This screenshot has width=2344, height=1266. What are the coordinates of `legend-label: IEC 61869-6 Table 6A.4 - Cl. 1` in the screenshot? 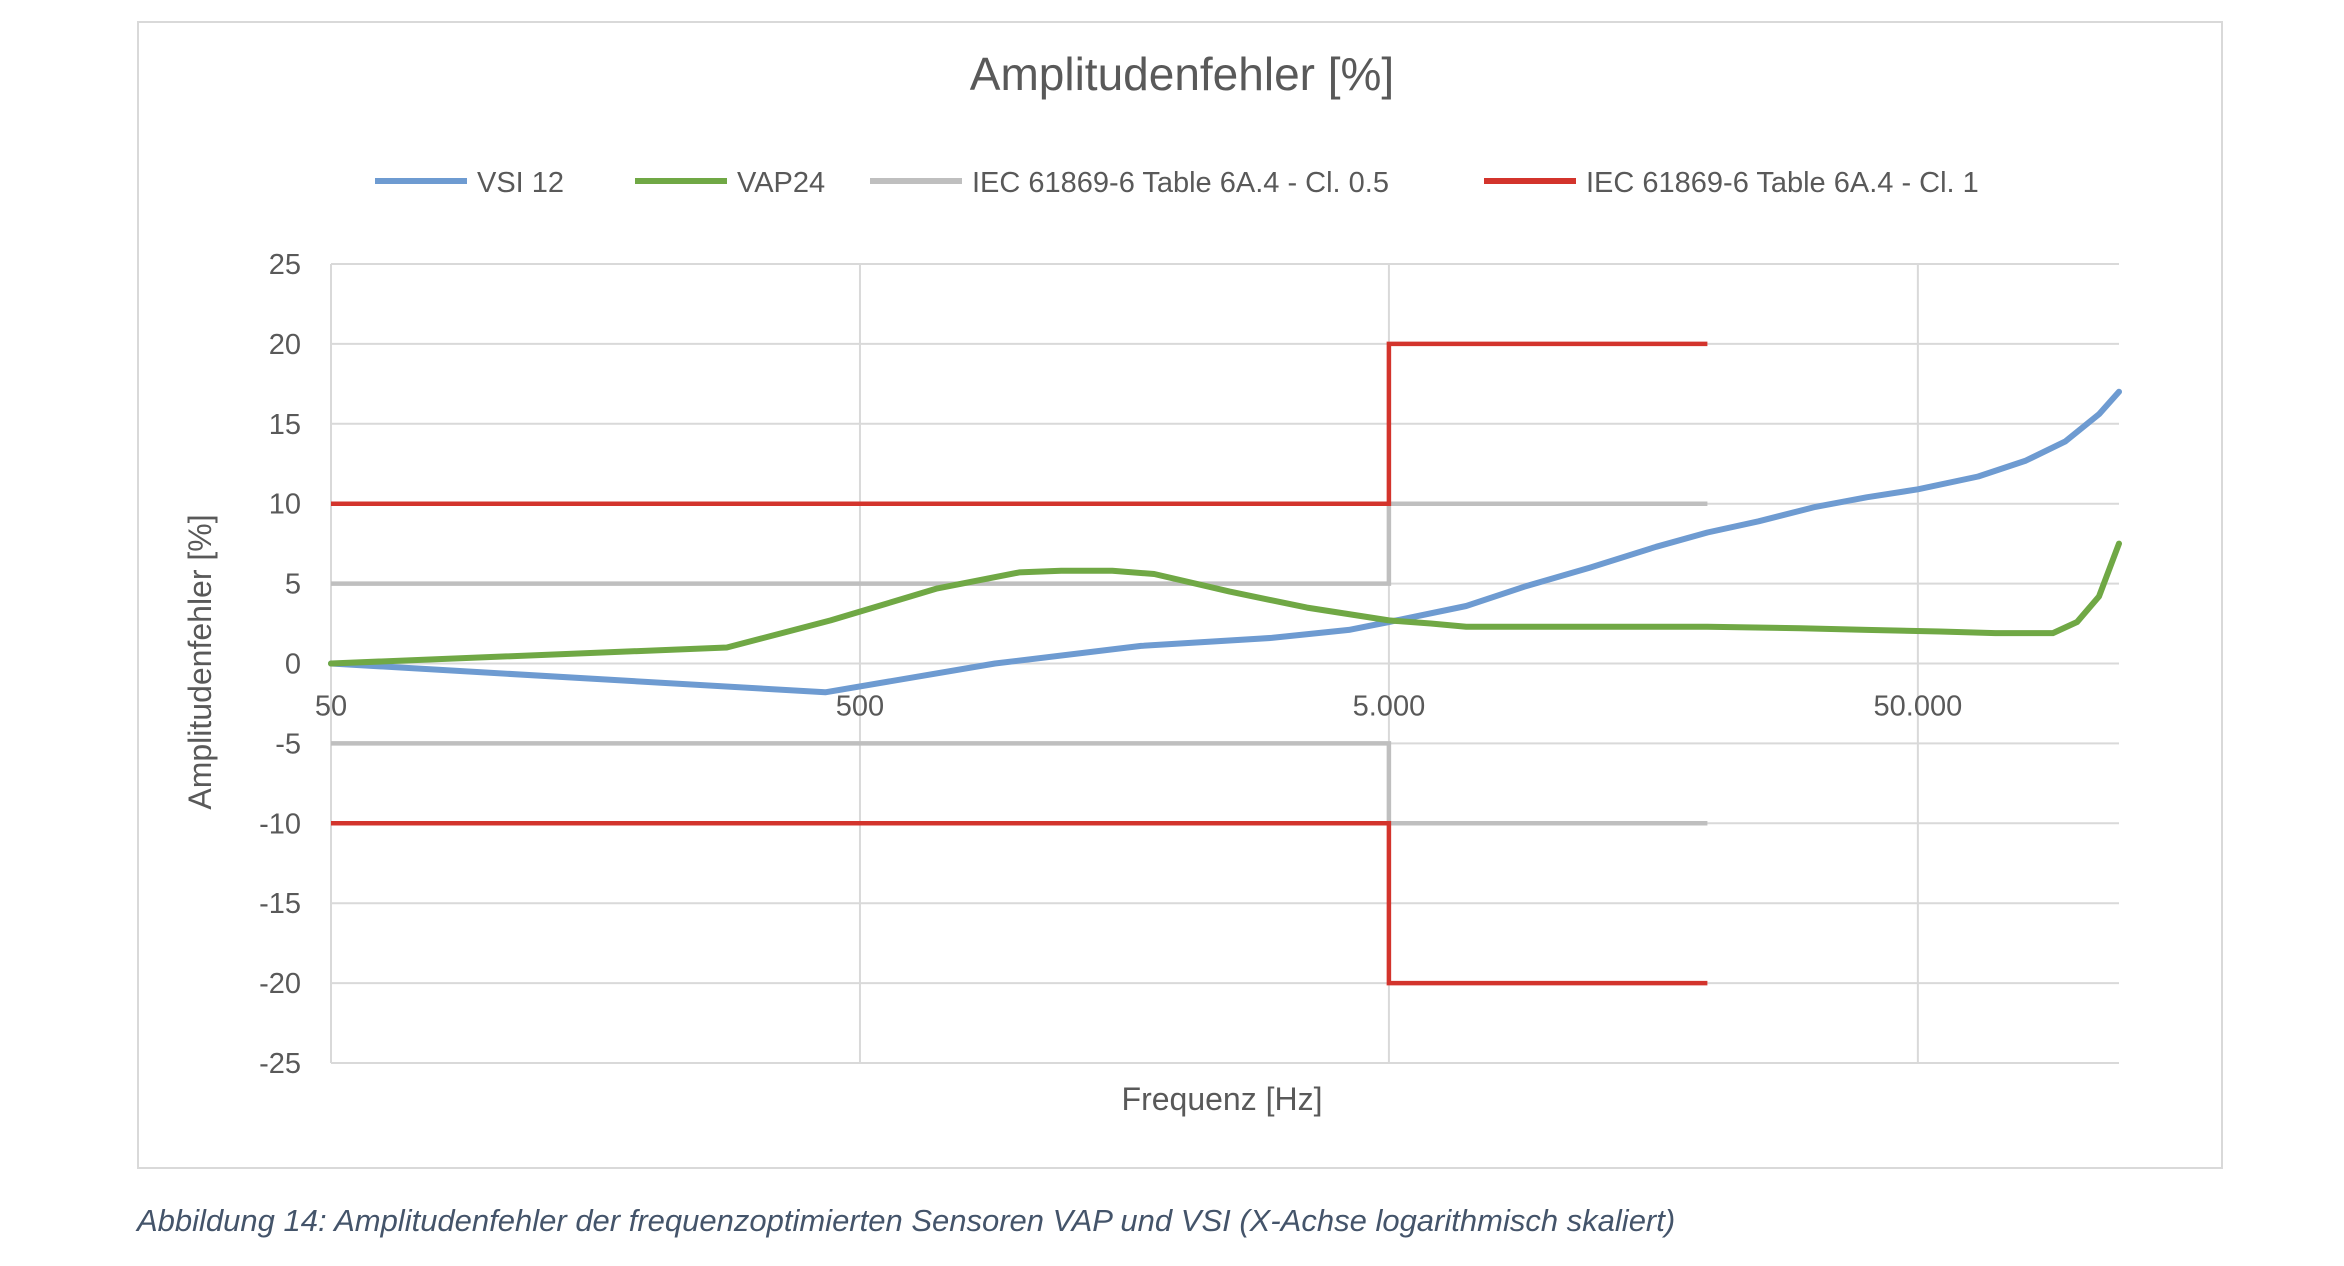 It's located at (1782, 183).